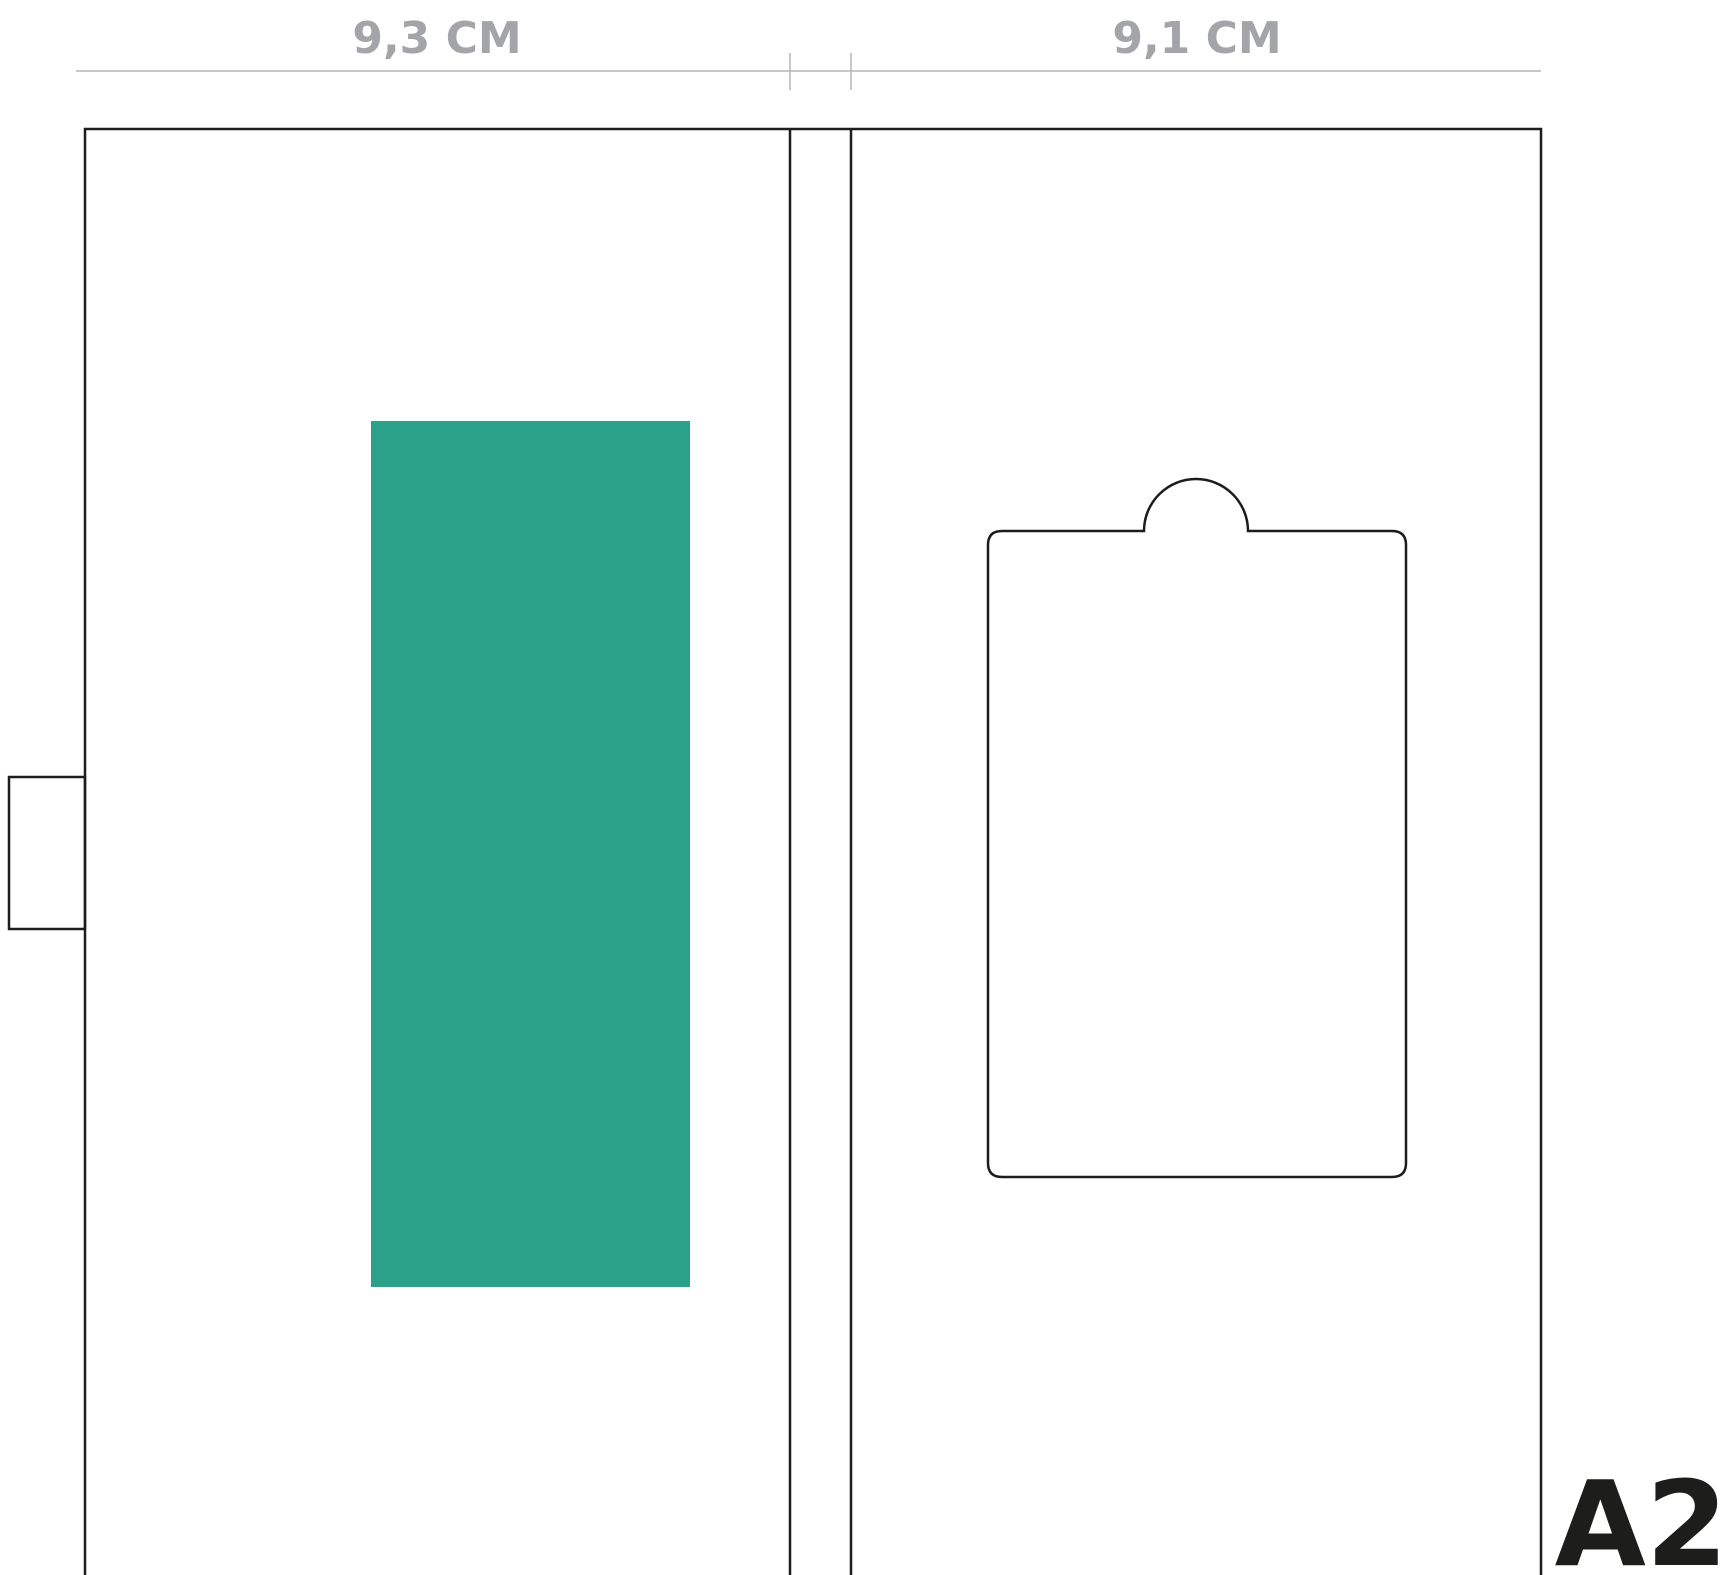  I want to click on print-area-block, so click(530, 854).